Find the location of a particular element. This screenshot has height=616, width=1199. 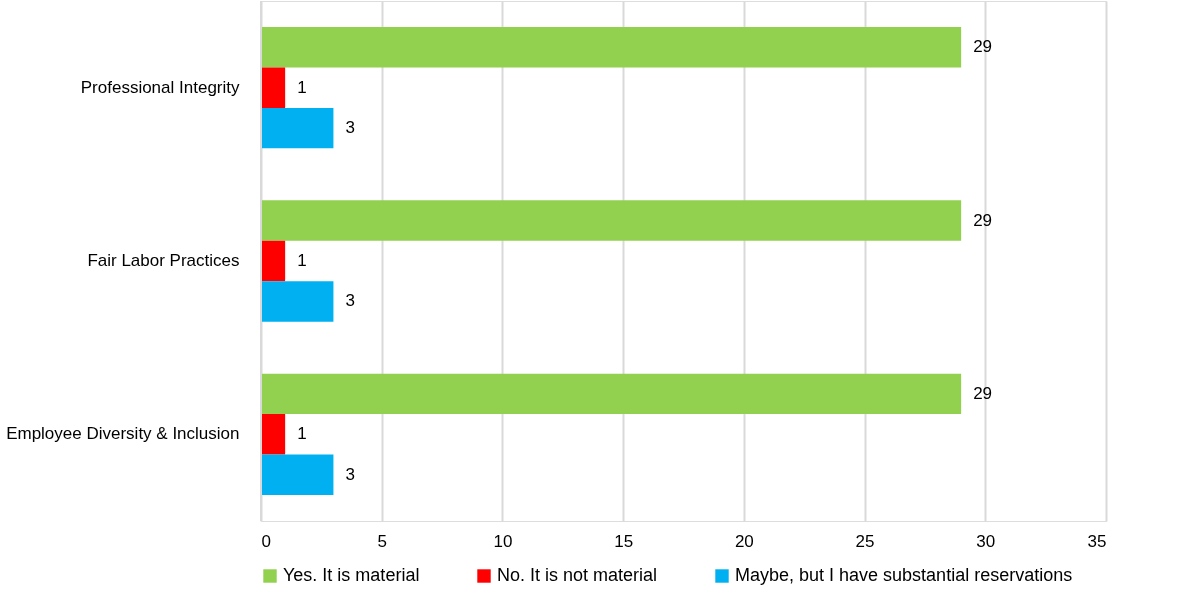

y-tick-label: Fair Labor Practices is located at coordinates (163, 260).